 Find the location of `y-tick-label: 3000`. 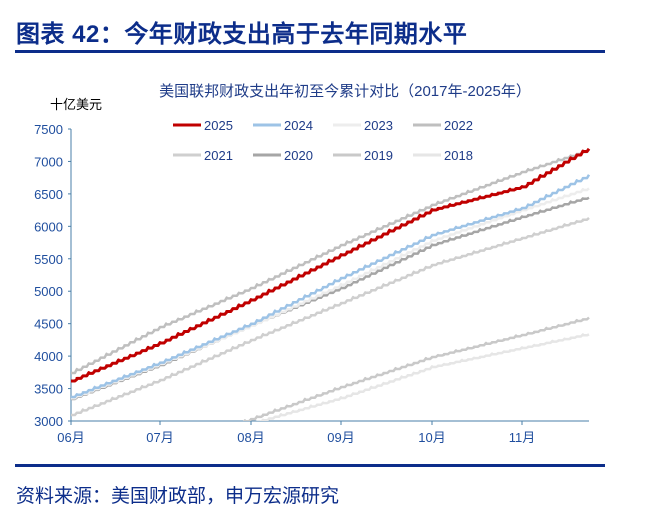

y-tick-label: 3000 is located at coordinates (48, 421).